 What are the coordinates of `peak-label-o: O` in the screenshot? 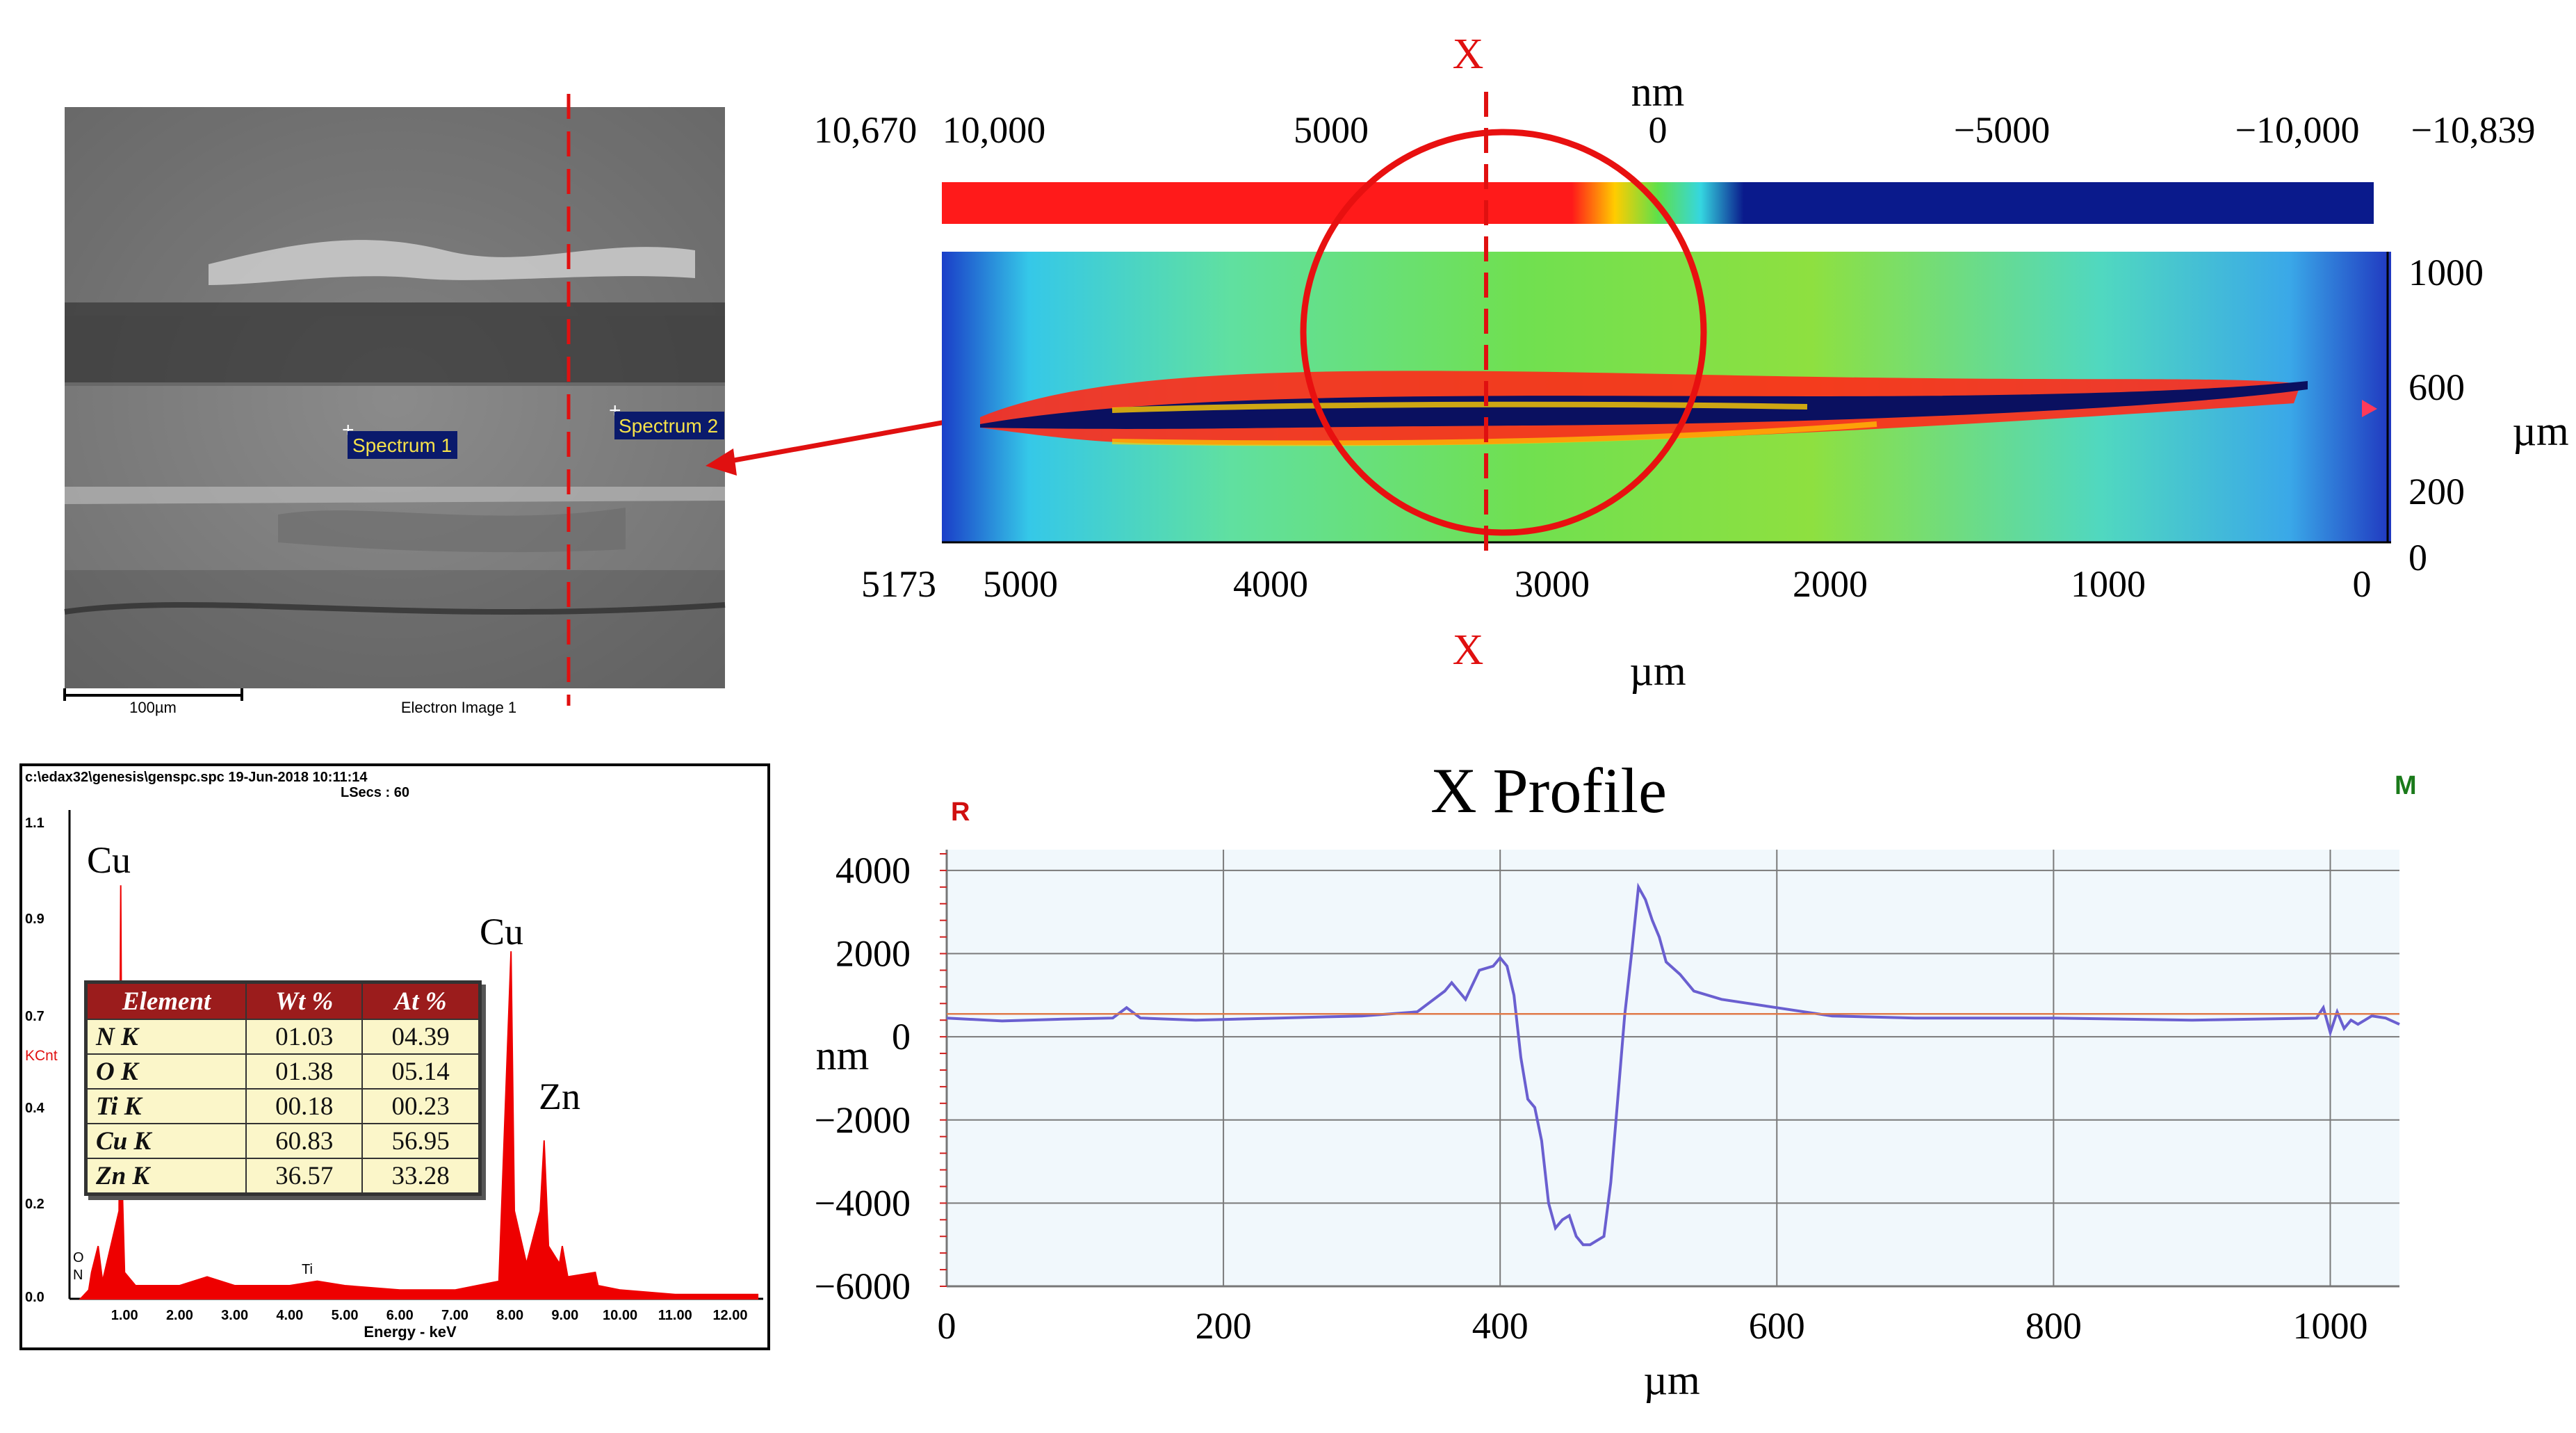 It's located at (78, 1257).